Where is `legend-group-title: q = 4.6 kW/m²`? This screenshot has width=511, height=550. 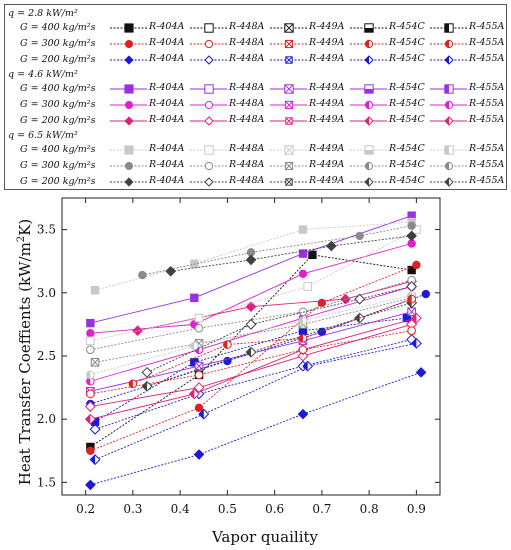 legend-group-title: q = 4.6 kW/m² is located at coordinates (43, 74).